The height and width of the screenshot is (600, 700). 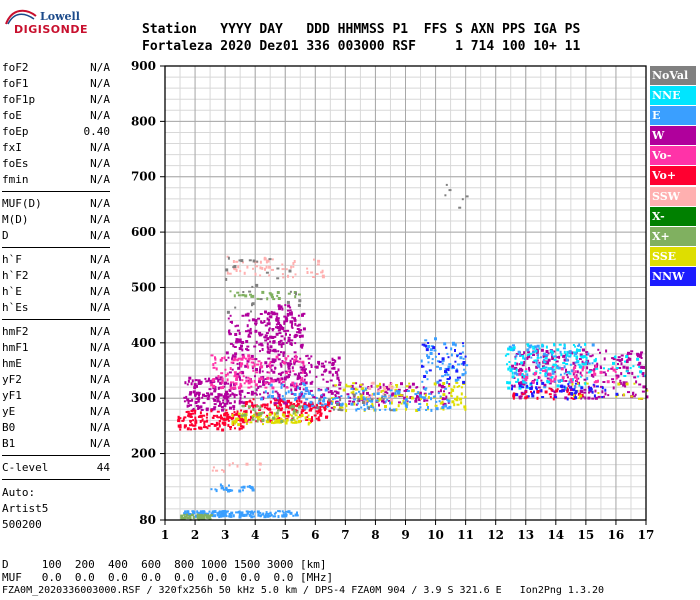 What do you see at coordinates (405, 535) in the screenshot?
I see `x-tick-label: 9` at bounding box center [405, 535].